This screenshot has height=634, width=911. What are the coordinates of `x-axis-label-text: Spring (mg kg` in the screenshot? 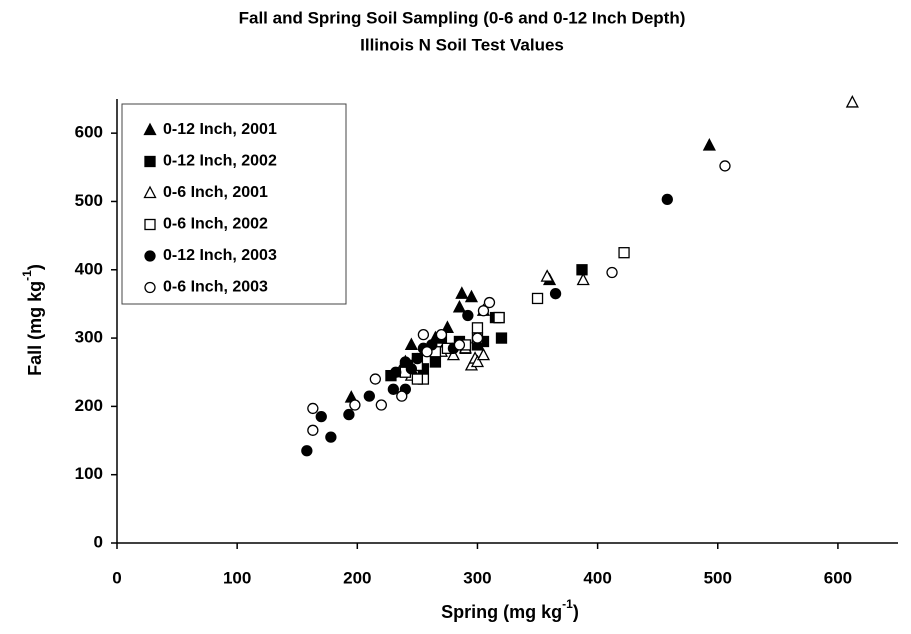 It's located at (501, 612).